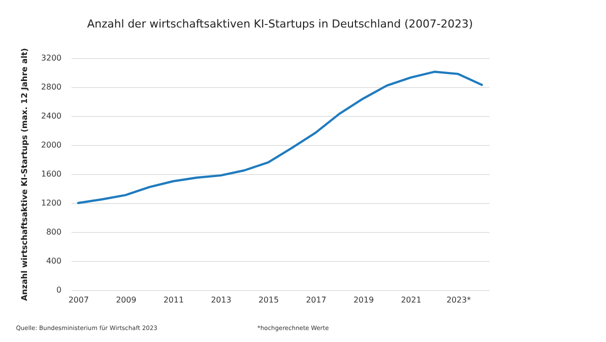 The image size is (606, 342). Describe the element at coordinates (51, 174) in the screenshot. I see `y-tick-label: 1600` at that location.